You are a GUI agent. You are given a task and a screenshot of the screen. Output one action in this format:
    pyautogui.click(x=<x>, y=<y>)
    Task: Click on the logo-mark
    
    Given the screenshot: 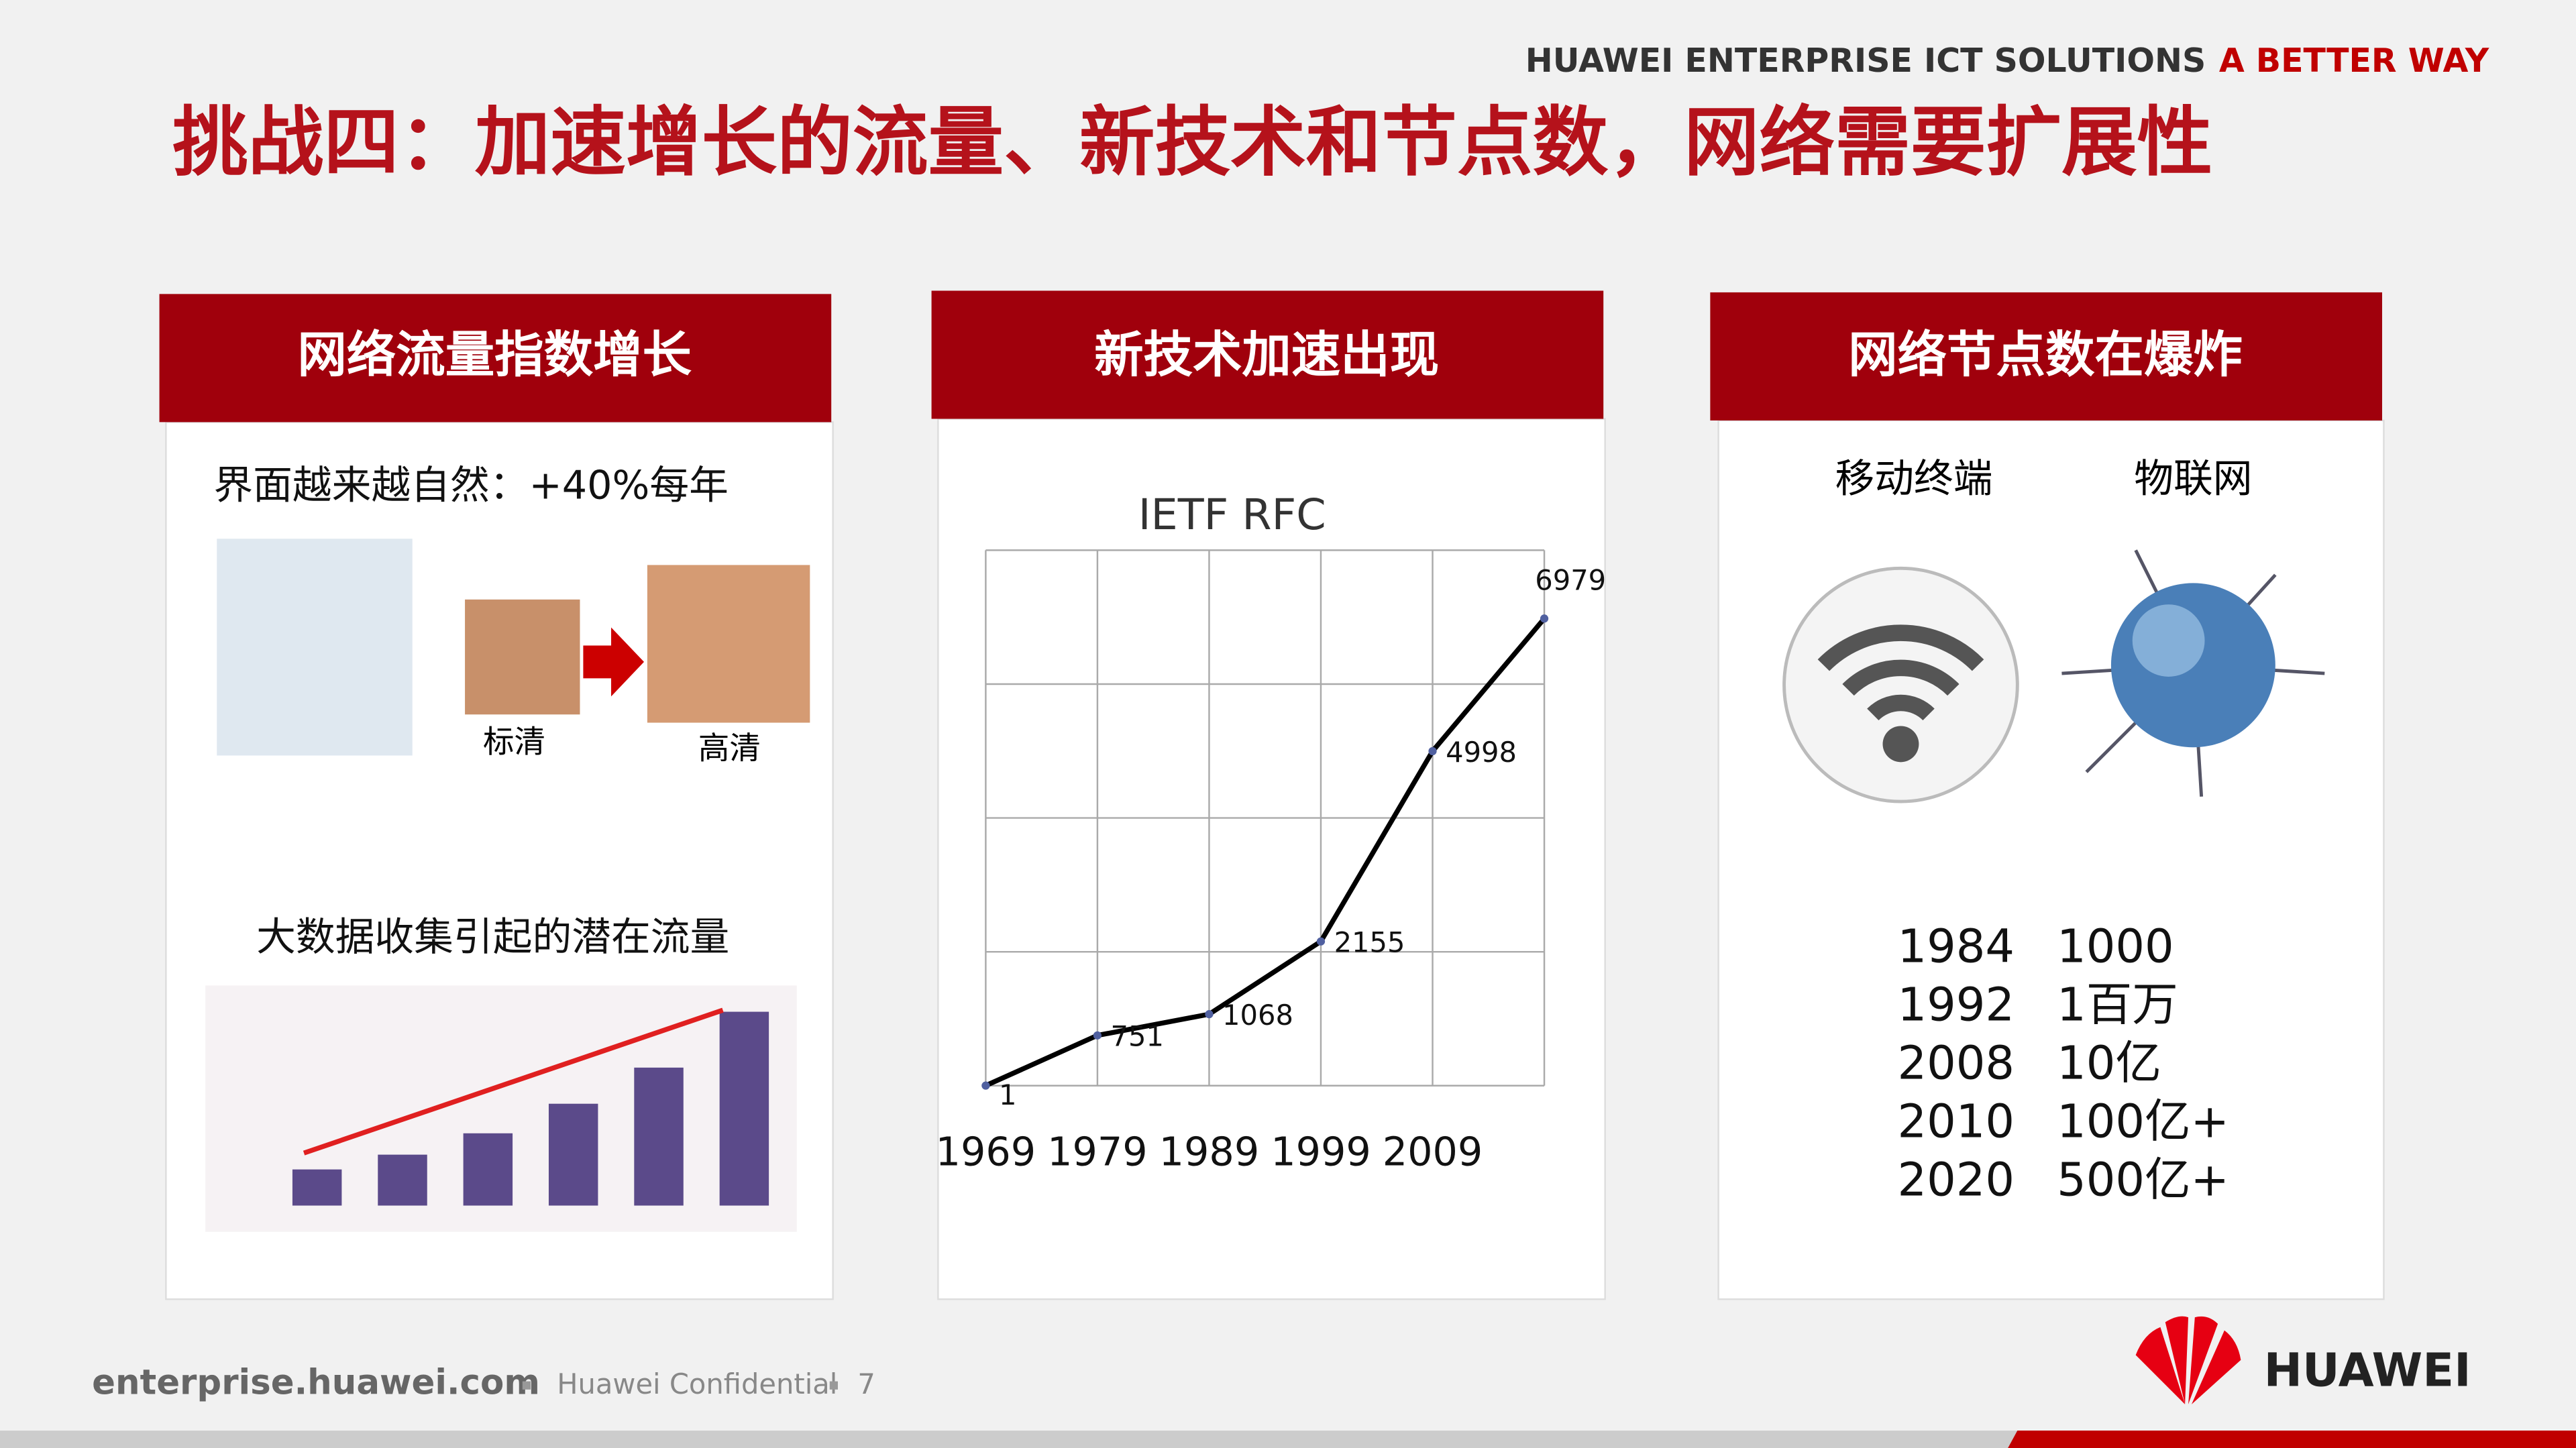 What is the action you would take?
    pyautogui.click(x=2188, y=1360)
    